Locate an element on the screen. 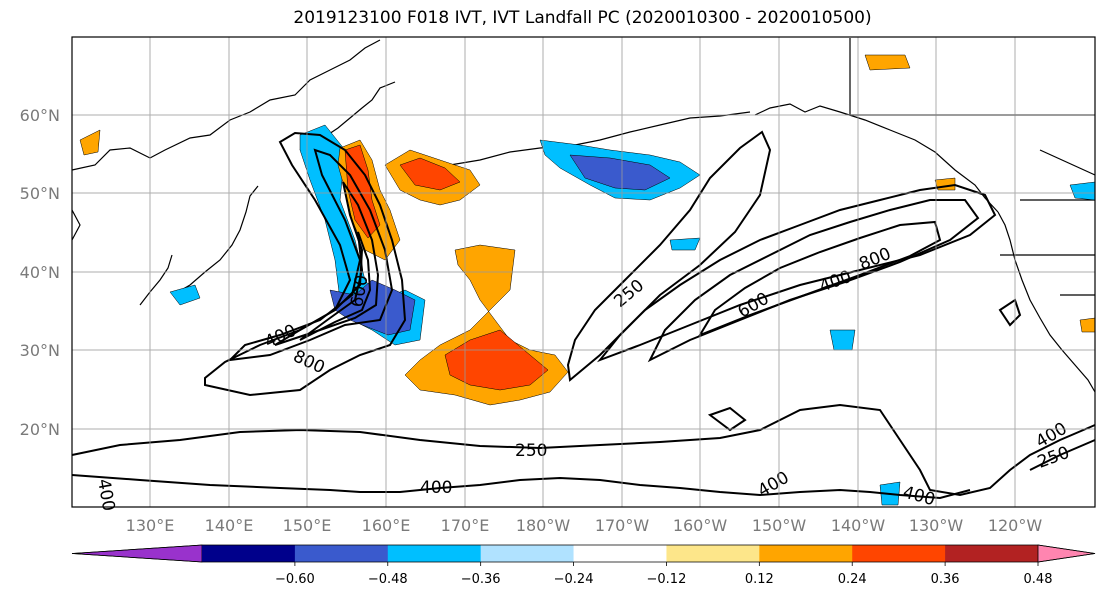 The width and height of the screenshot is (1105, 601). lat-label: 40°N is located at coordinates (40, 272).